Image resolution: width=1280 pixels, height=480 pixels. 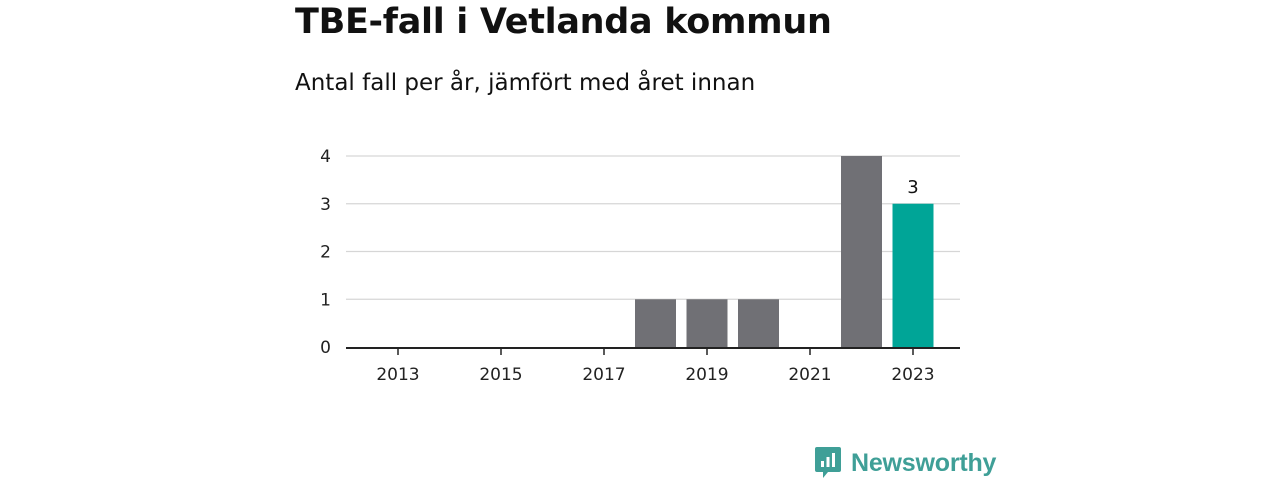 I want to click on bar-2022, so click(x=861, y=251).